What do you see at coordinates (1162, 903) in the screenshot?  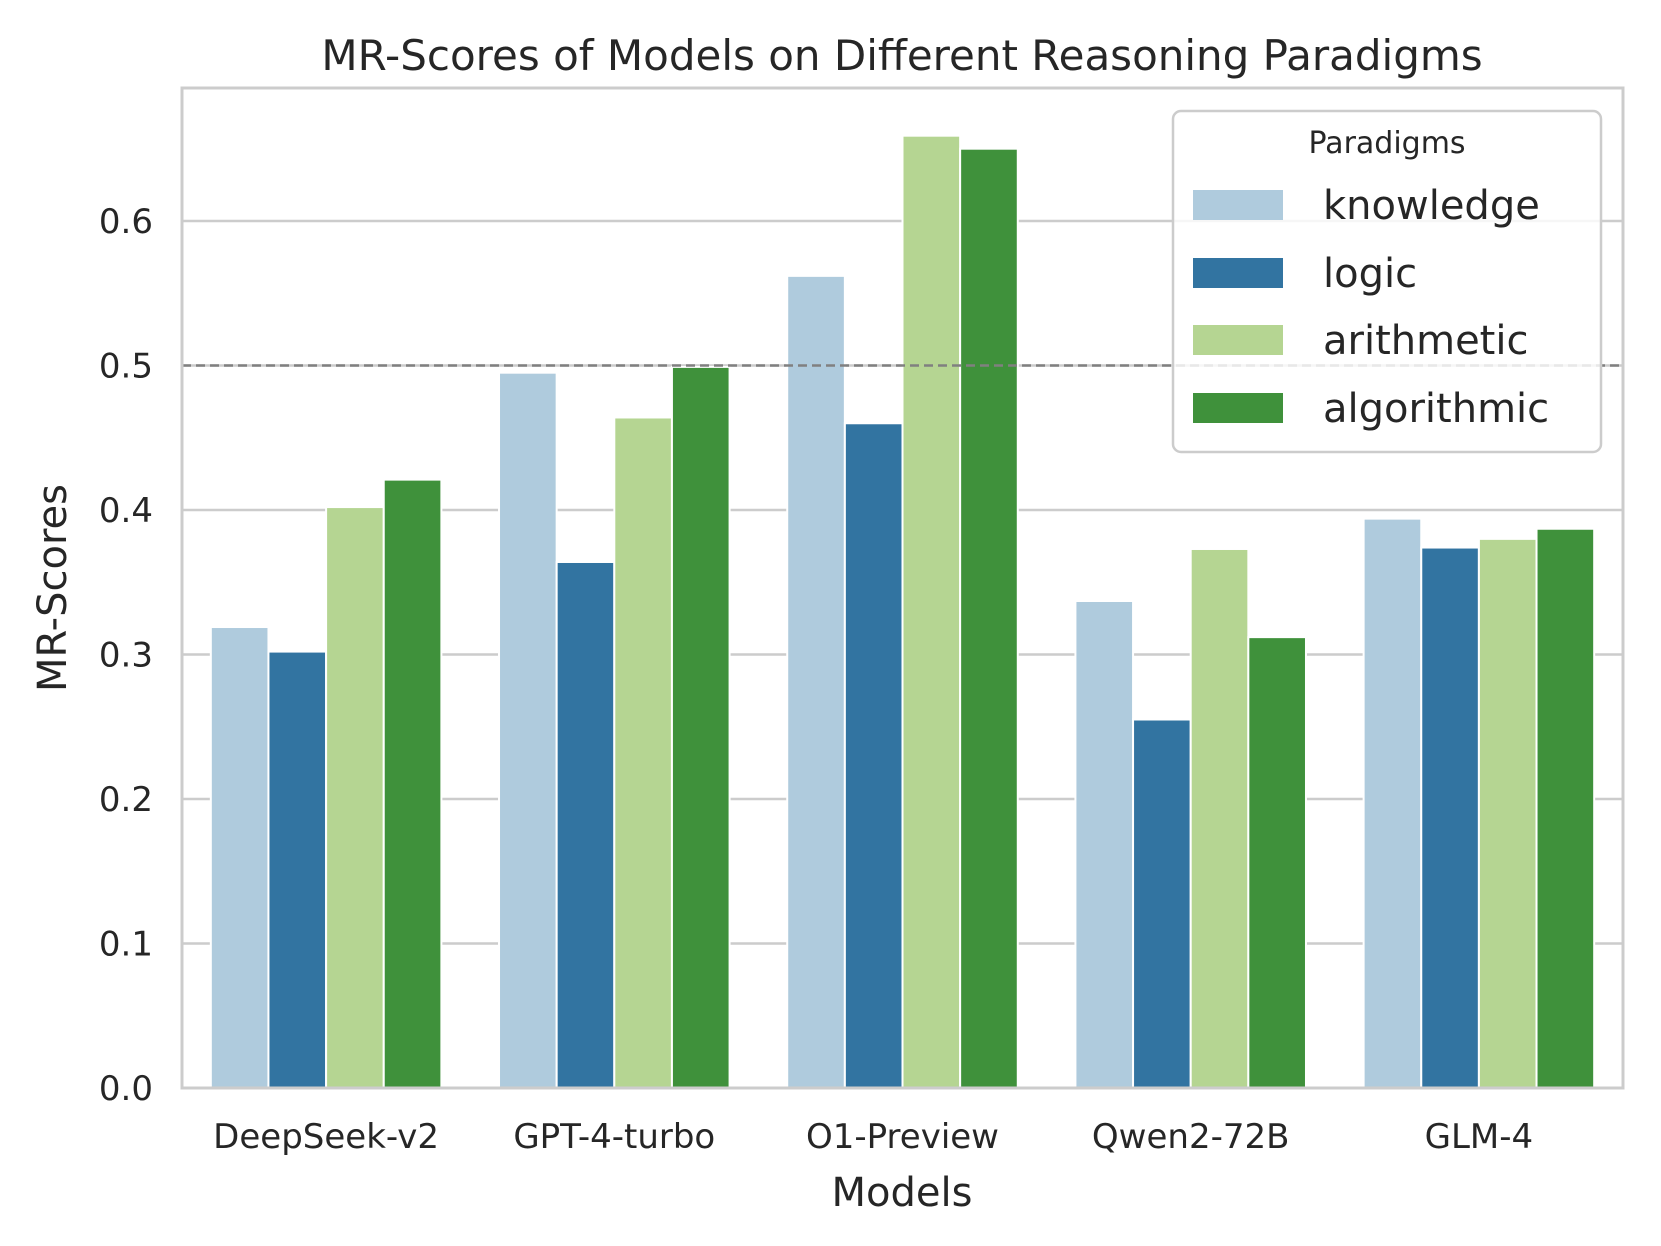 I see `bar-logic-Qwen2-72B` at bounding box center [1162, 903].